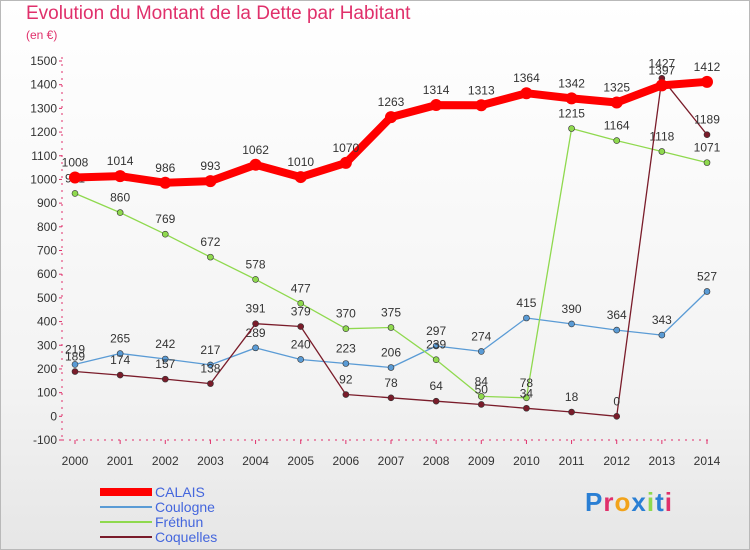 The height and width of the screenshot is (550, 750). What do you see at coordinates (391, 102) in the screenshot?
I see `data-label-calais: 1263` at bounding box center [391, 102].